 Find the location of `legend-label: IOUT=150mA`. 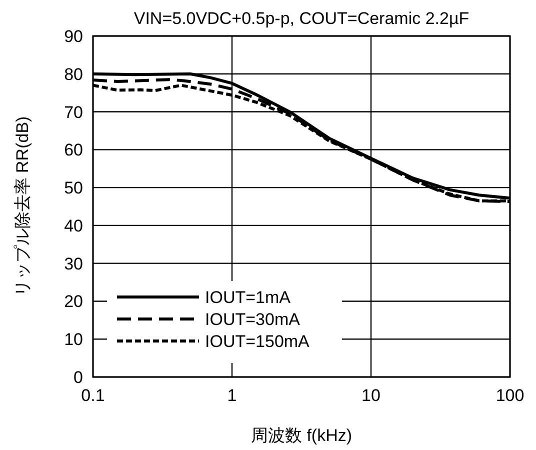

legend-label: IOUT=150mA is located at coordinates (257, 341).